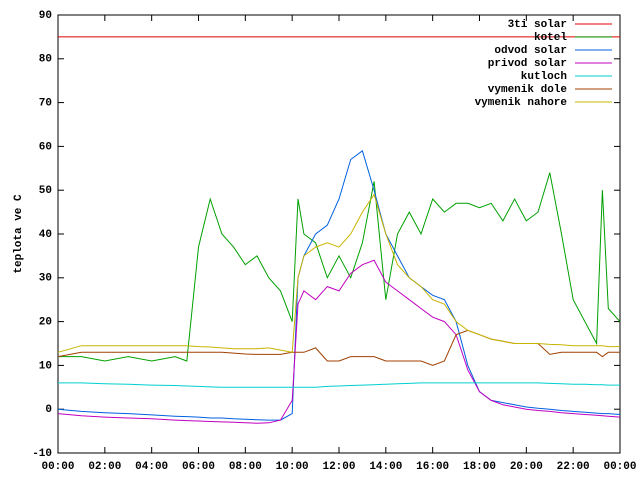  I want to click on legend-label: kotel, so click(550, 38).